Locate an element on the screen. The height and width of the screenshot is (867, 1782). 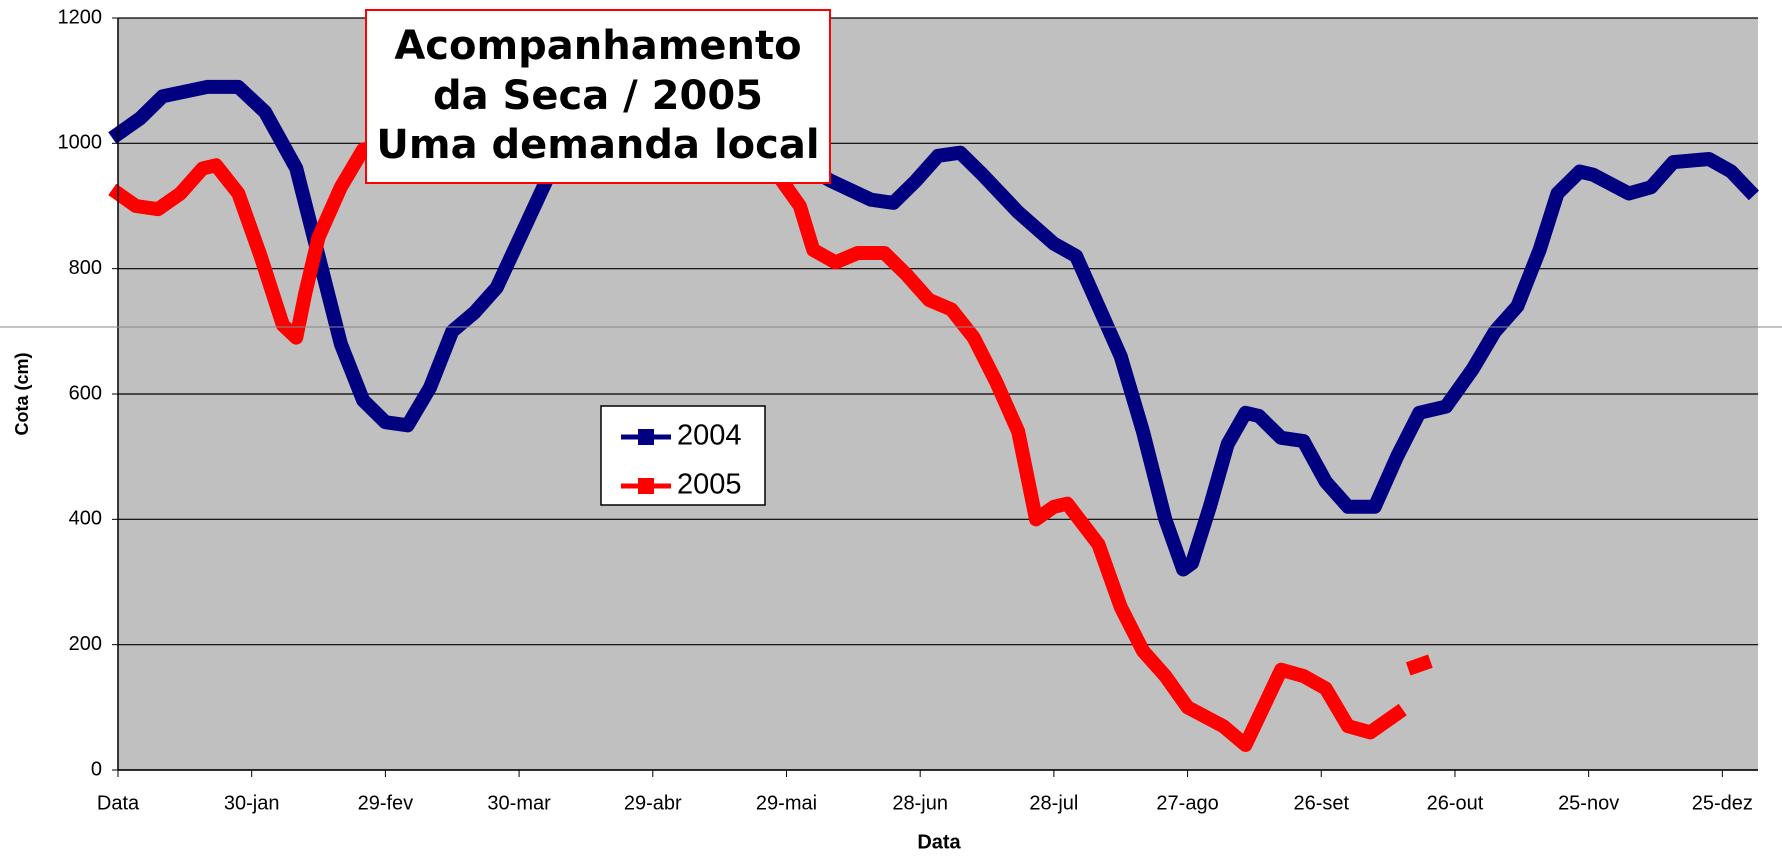
x-tick-label: 26-set is located at coordinates (1321, 803).